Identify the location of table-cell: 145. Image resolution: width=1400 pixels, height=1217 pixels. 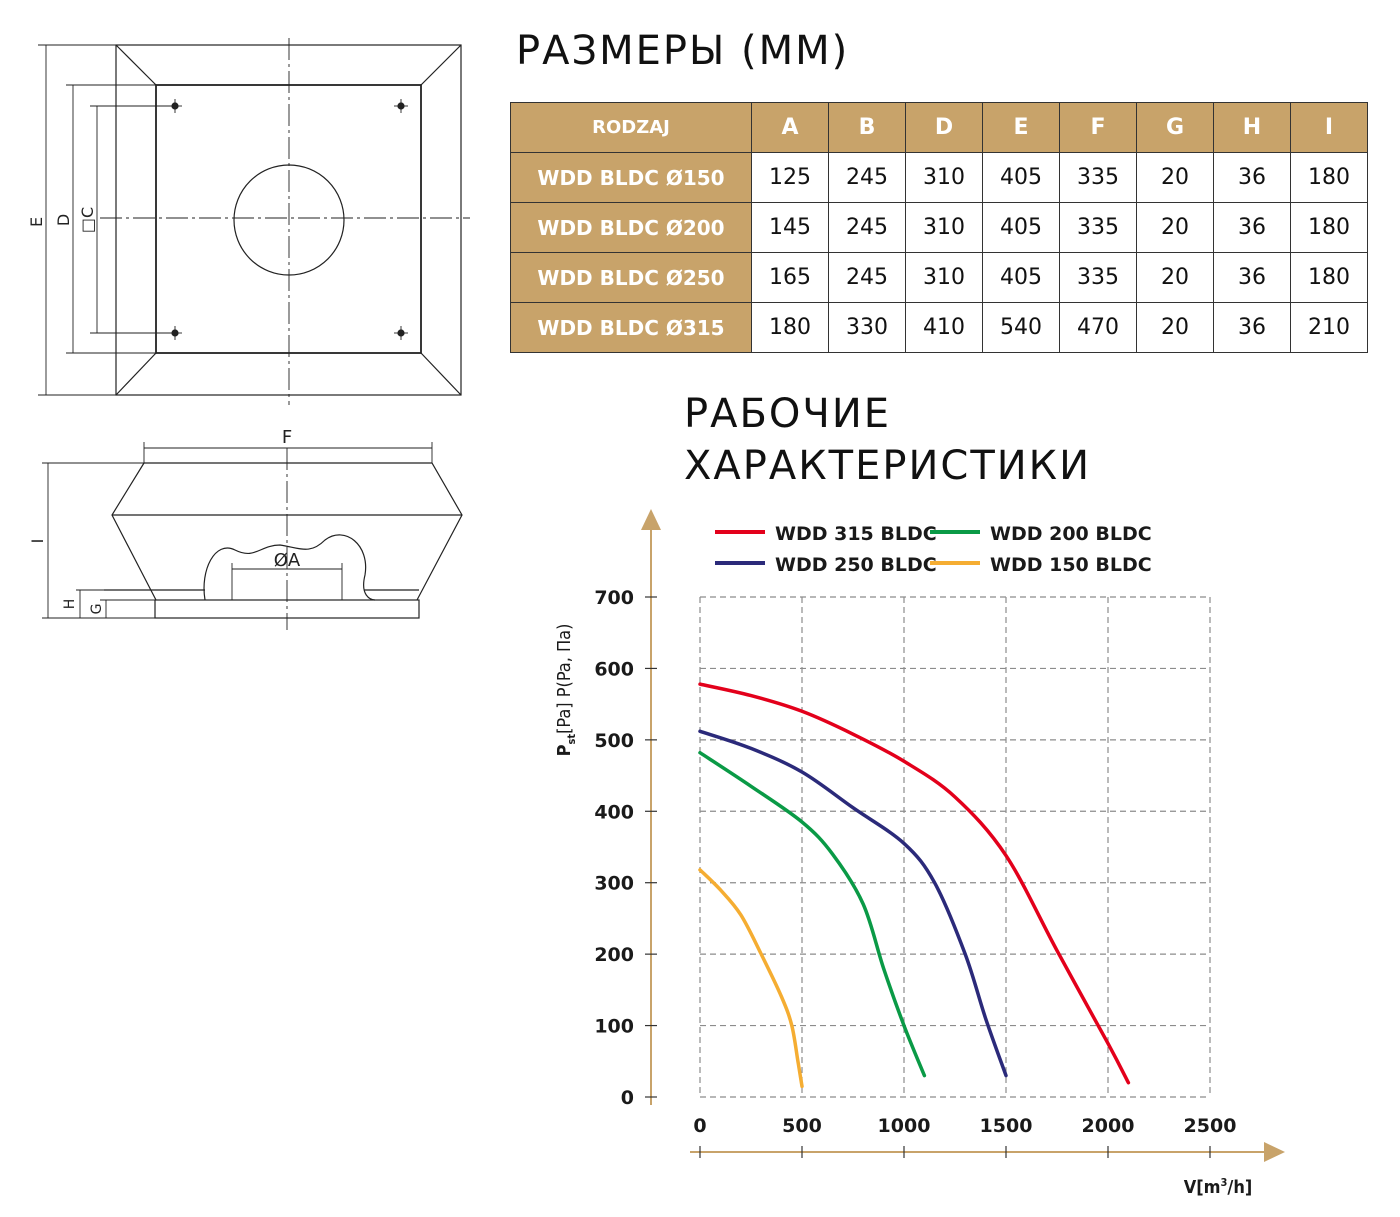
(790, 227).